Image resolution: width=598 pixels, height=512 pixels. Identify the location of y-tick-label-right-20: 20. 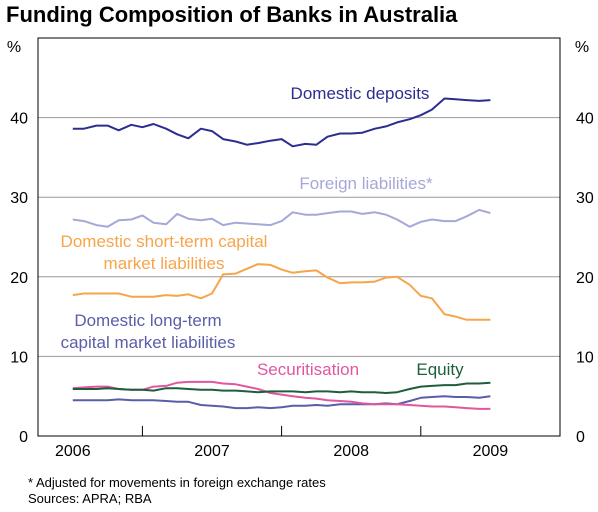
(585, 278).